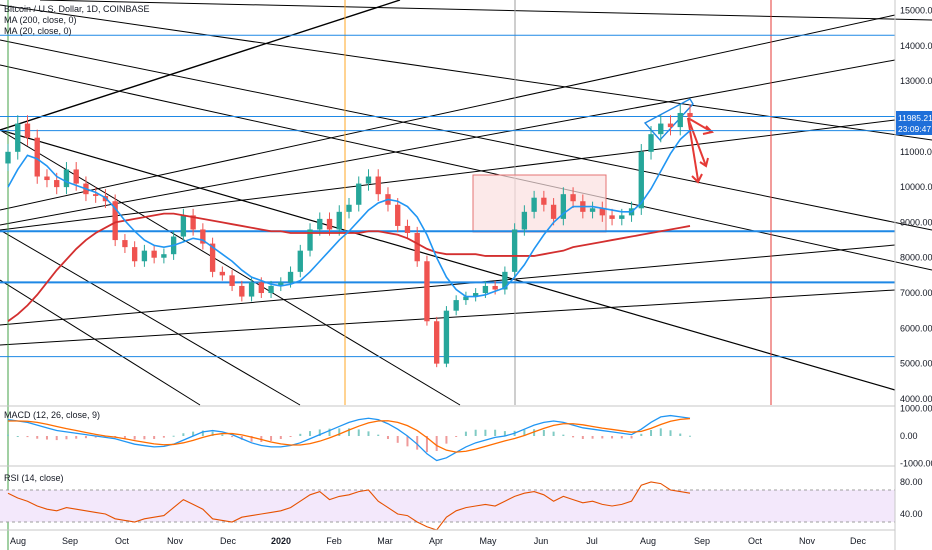  I want to click on rising-wedge, so click(668, 120).